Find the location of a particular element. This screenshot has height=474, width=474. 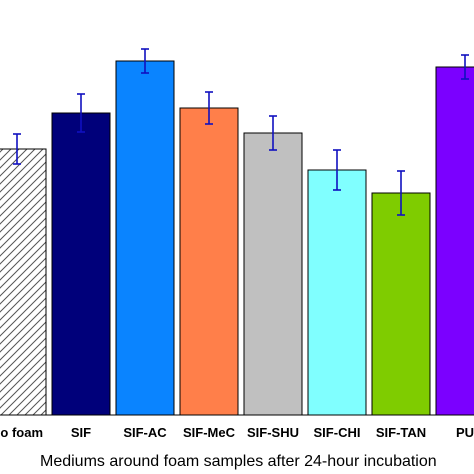

bar-no-foam is located at coordinates (23, 282).